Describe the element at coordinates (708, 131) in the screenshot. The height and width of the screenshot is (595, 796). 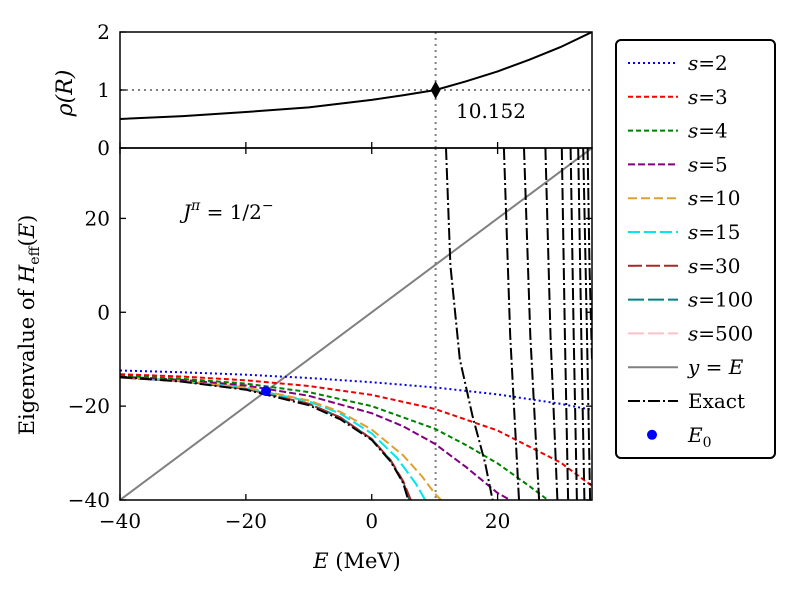
I see `legend-label-2: s=4` at that location.